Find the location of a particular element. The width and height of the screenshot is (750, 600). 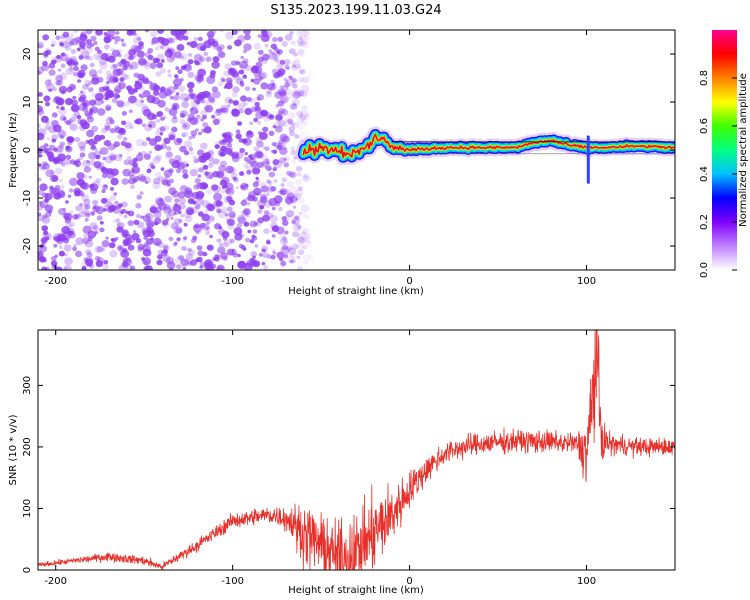

y-tick-label: 0 is located at coordinates (27, 150).